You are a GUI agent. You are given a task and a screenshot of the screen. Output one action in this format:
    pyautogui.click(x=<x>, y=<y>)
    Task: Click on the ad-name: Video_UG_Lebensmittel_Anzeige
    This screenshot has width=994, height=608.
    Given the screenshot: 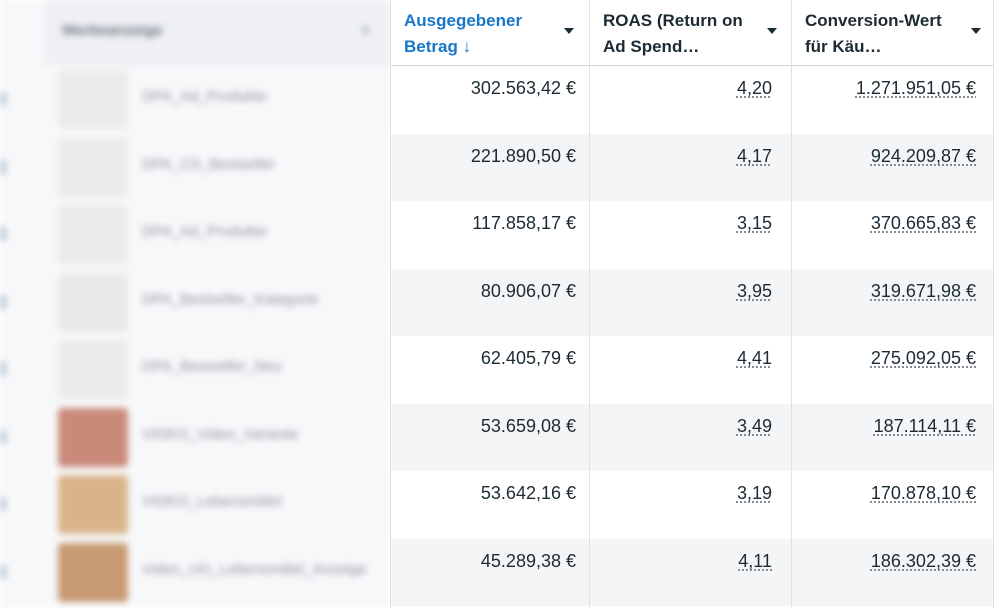 What is the action you would take?
    pyautogui.click(x=254, y=569)
    